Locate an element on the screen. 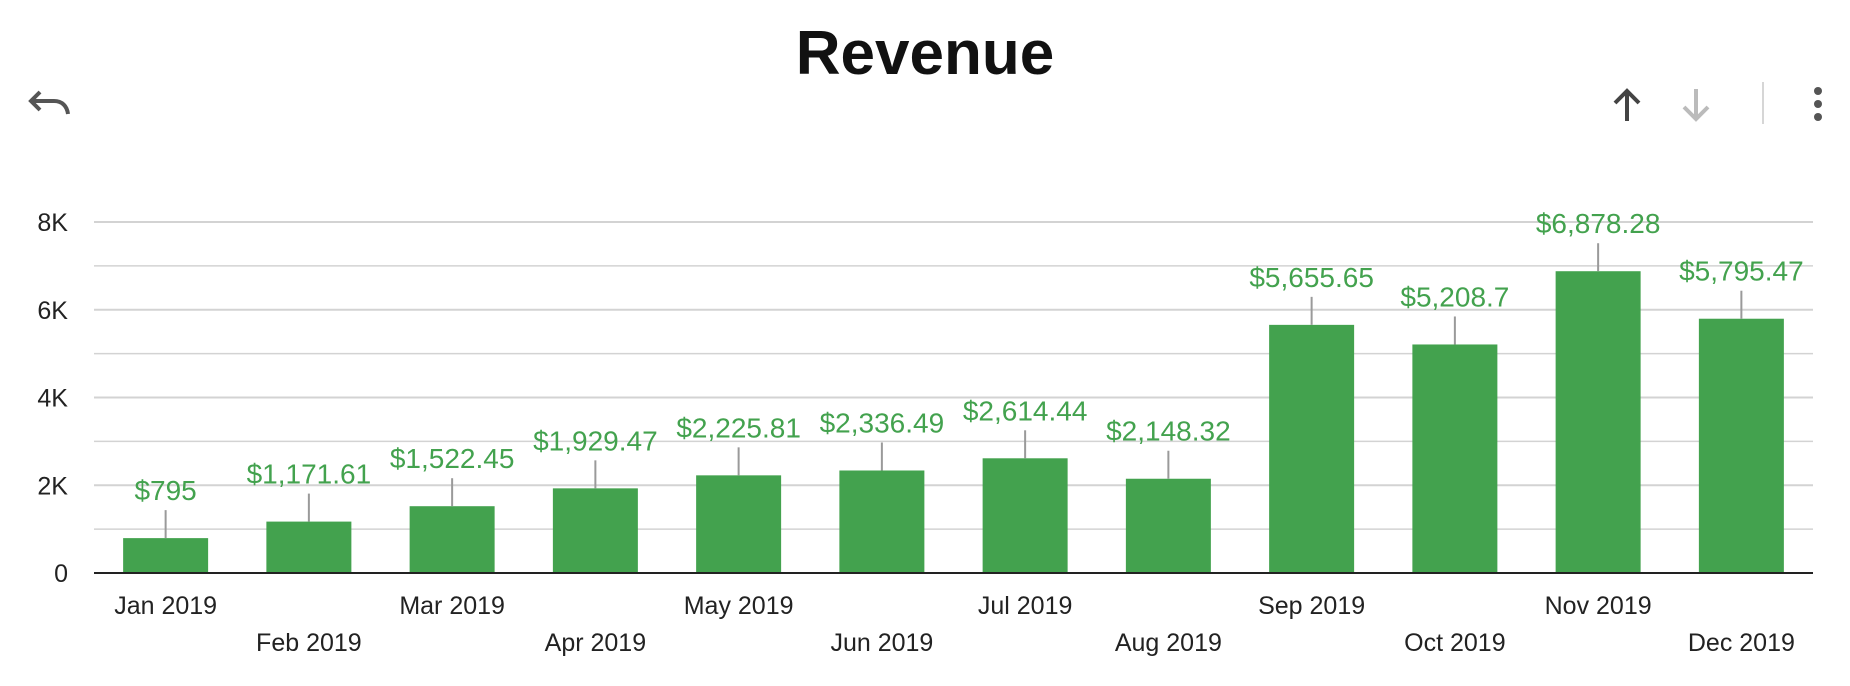 Image resolution: width=1850 pixels, height=686 pixels. undo-icon is located at coordinates (50, 106).